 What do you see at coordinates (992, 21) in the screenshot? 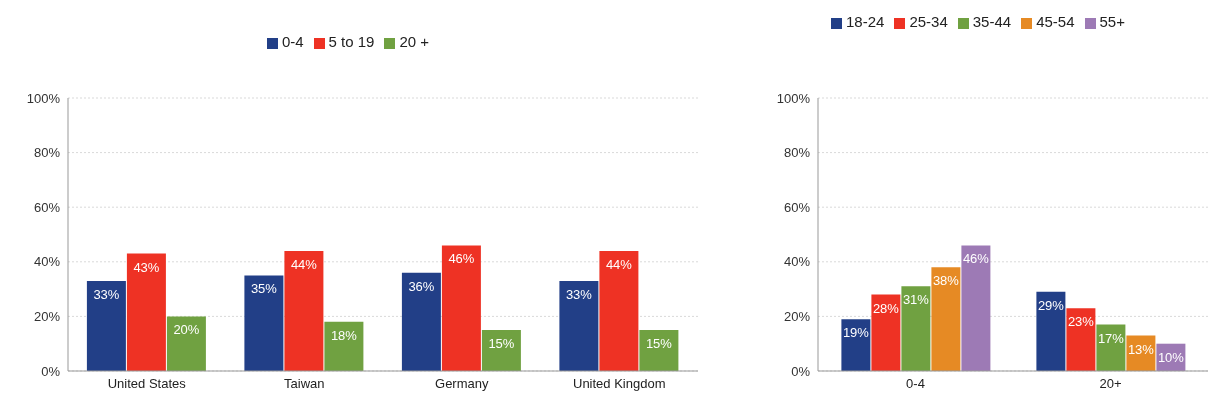
I see `legend-label: 35-44` at bounding box center [992, 21].